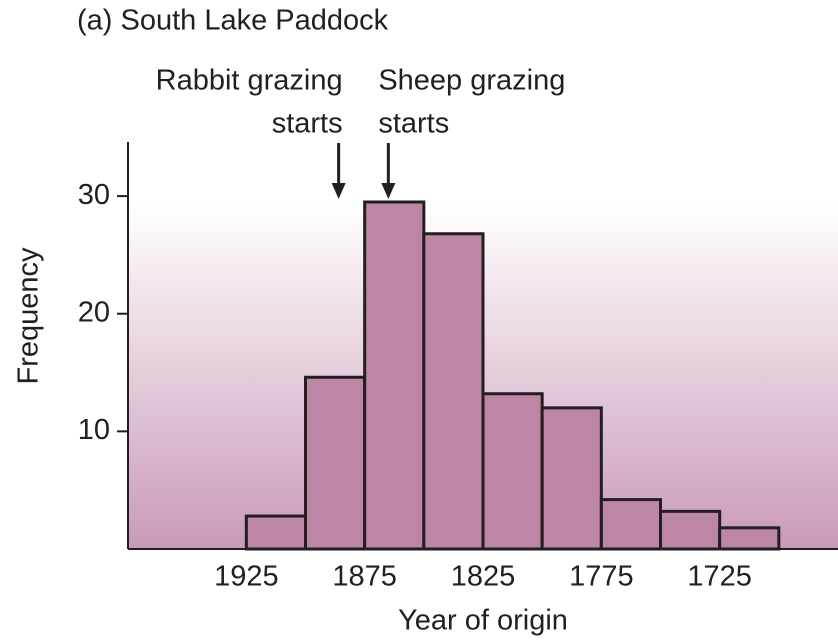 The height and width of the screenshot is (644, 838). What do you see at coordinates (233, 21) in the screenshot?
I see `chart-title: (a) South Lake Paddock` at bounding box center [233, 21].